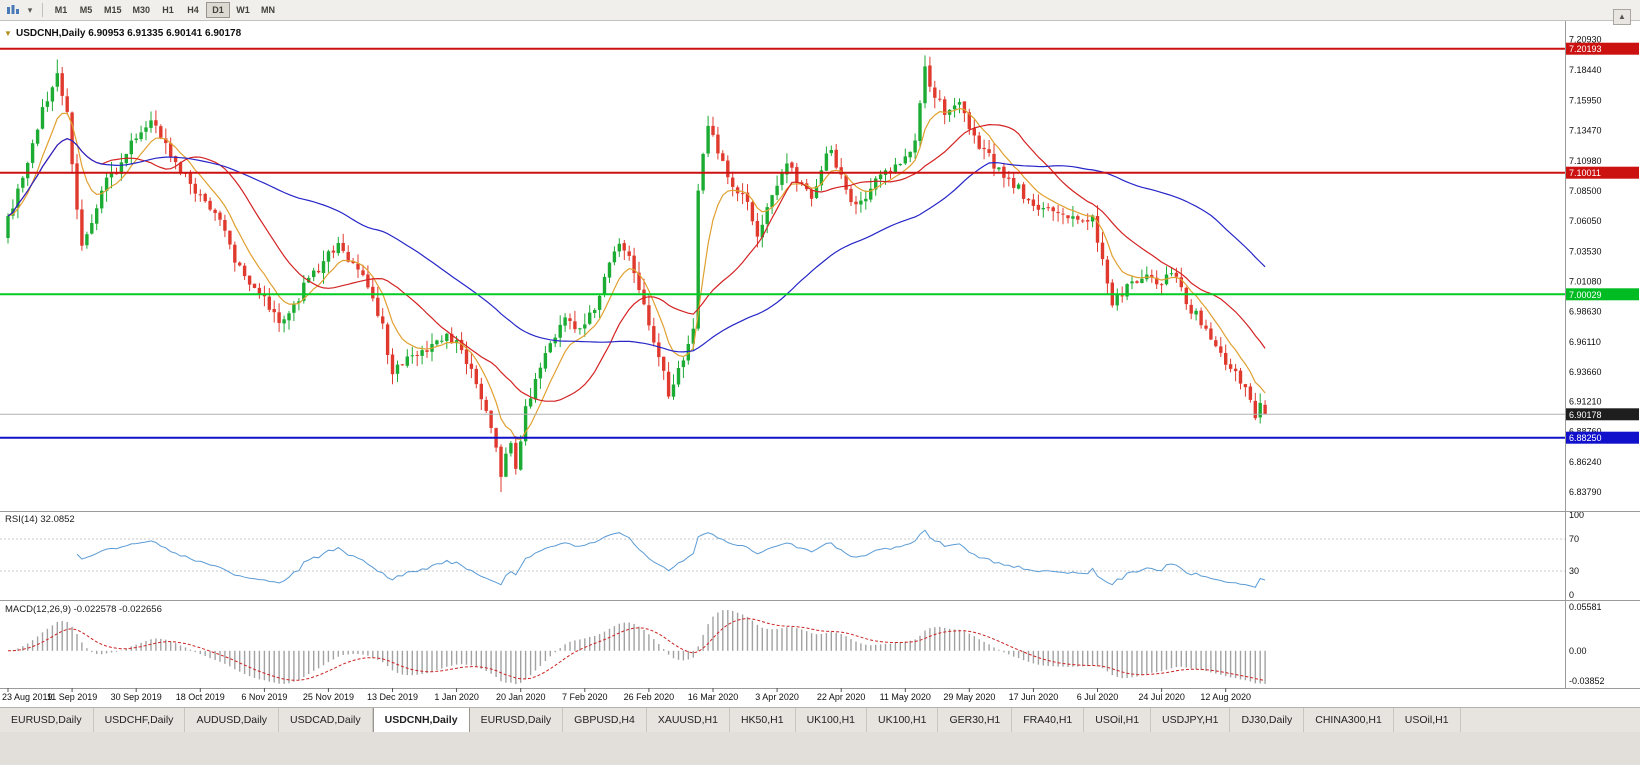 Image resolution: width=1640 pixels, height=765 pixels. Describe the element at coordinates (969, 697) in the screenshot. I see `svg-text: 29 May 2020` at that location.